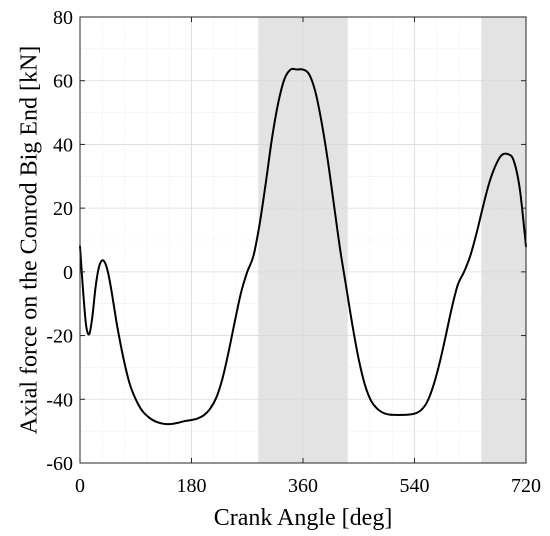  What do you see at coordinates (59, 337) in the screenshot?
I see `y-tick-label: -20` at bounding box center [59, 337].